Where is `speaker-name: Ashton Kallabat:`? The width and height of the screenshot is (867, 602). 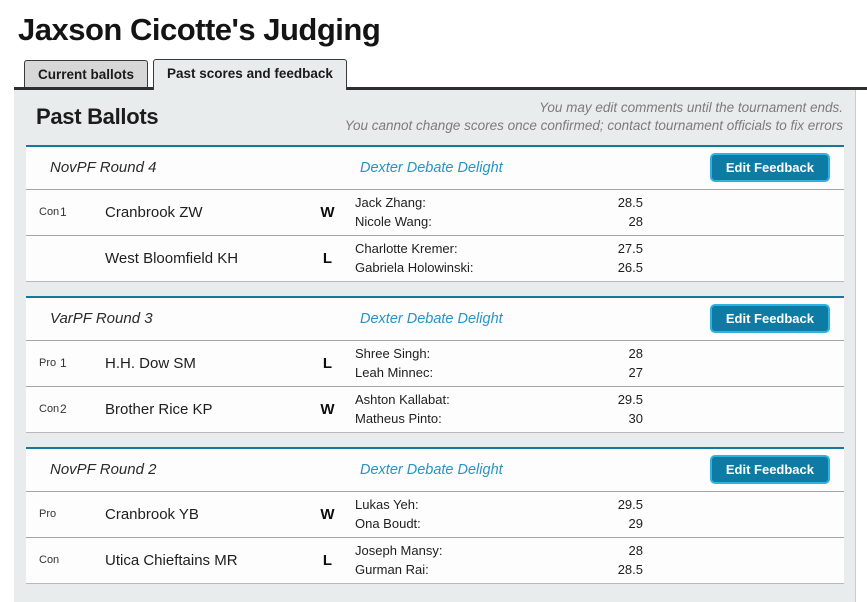 speaker-name: Ashton Kallabat: is located at coordinates (402, 399).